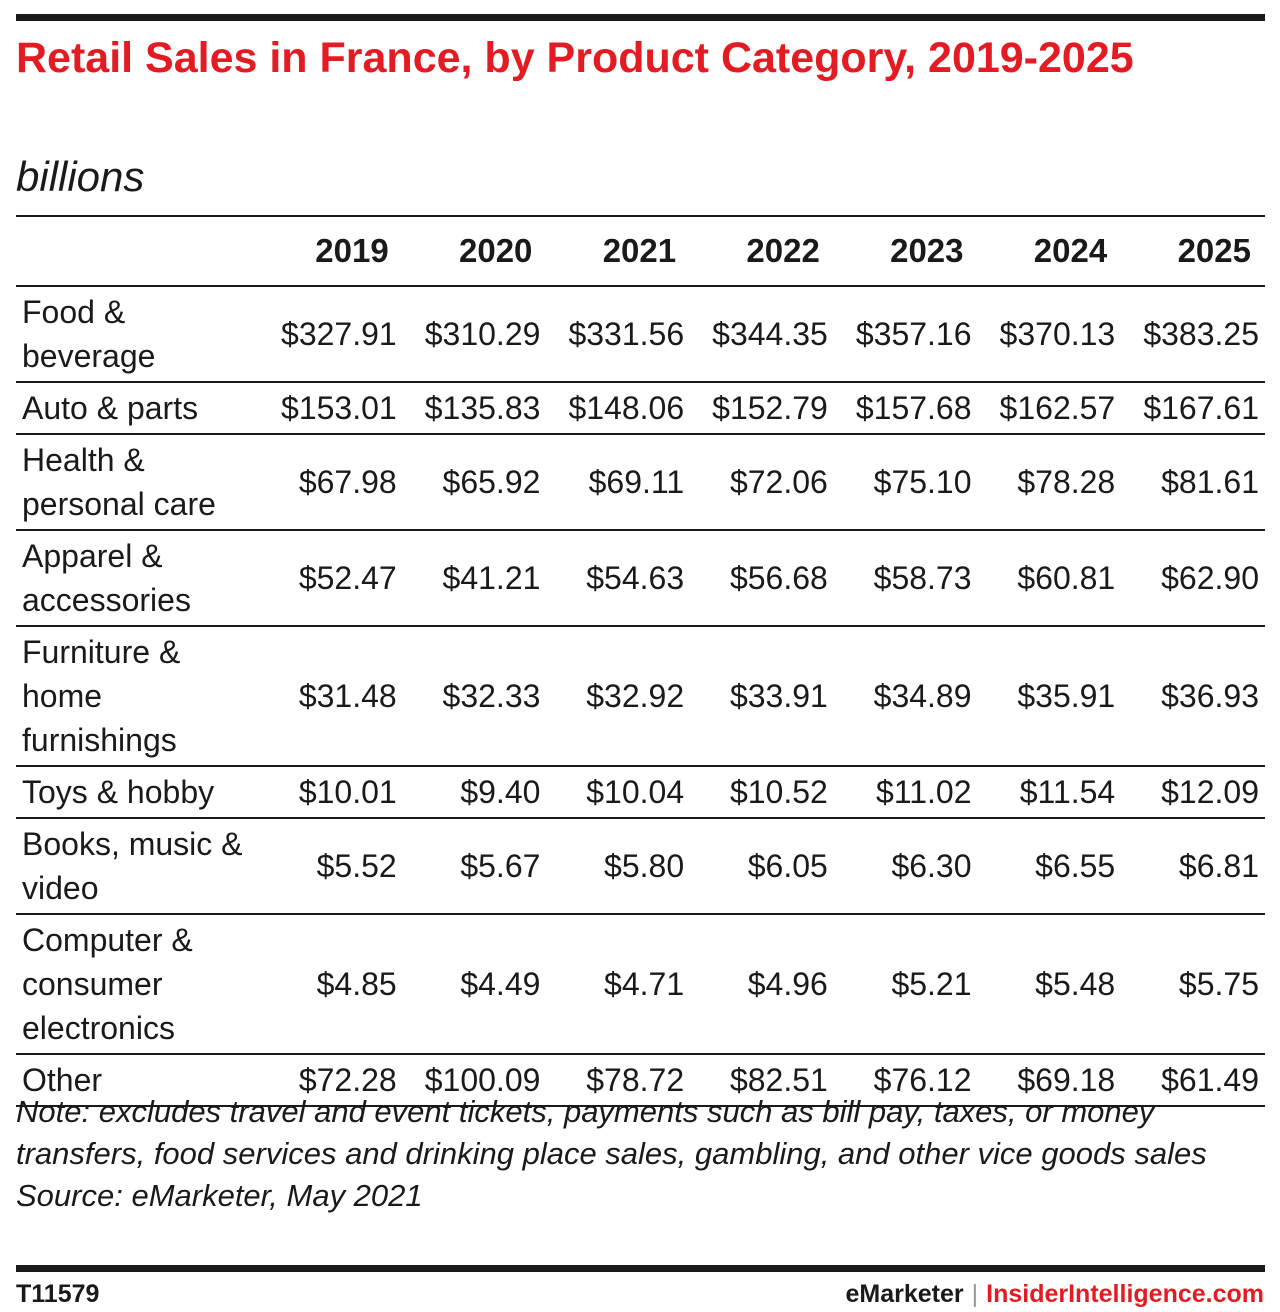 This screenshot has width=1280, height=1312. Describe the element at coordinates (905, 1080) in the screenshot. I see `value-cell: $76.12` at that location.